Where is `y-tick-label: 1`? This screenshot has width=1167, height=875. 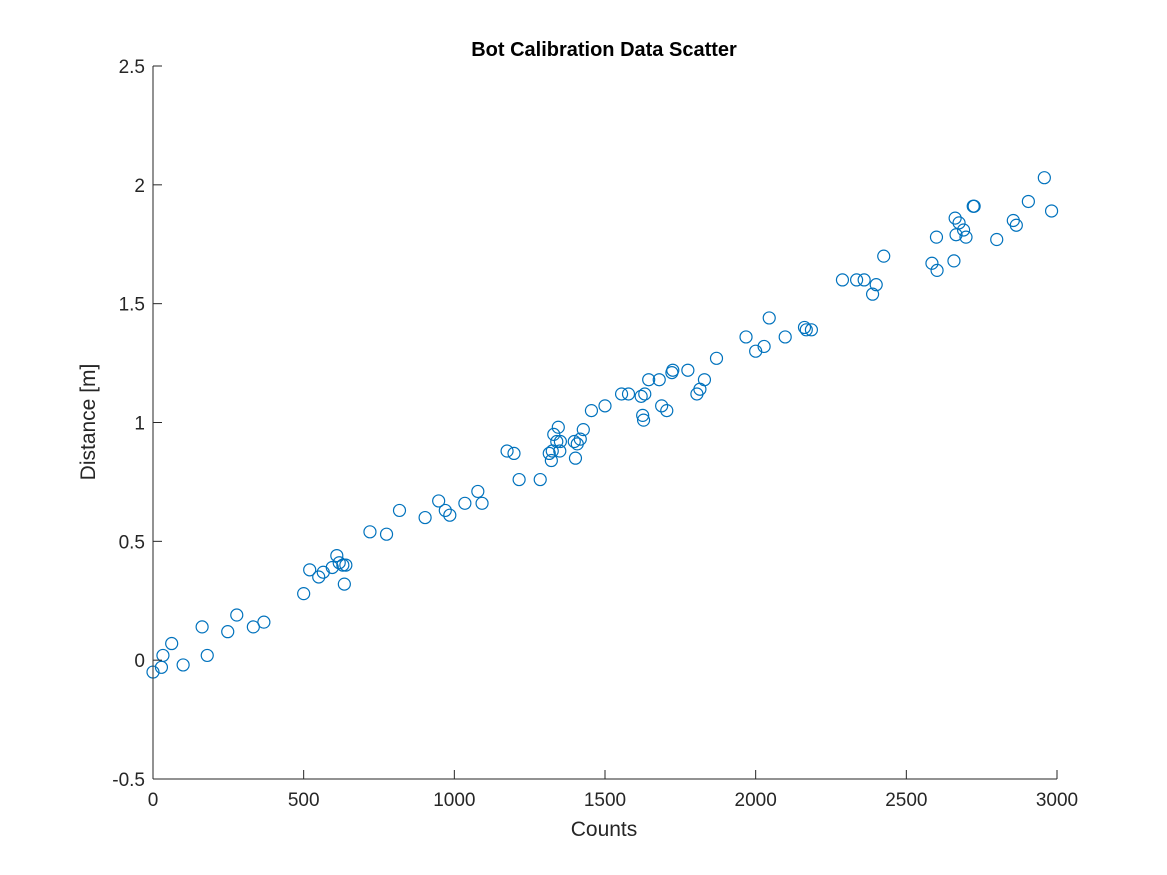
y-tick-label: 1 is located at coordinates (139, 424).